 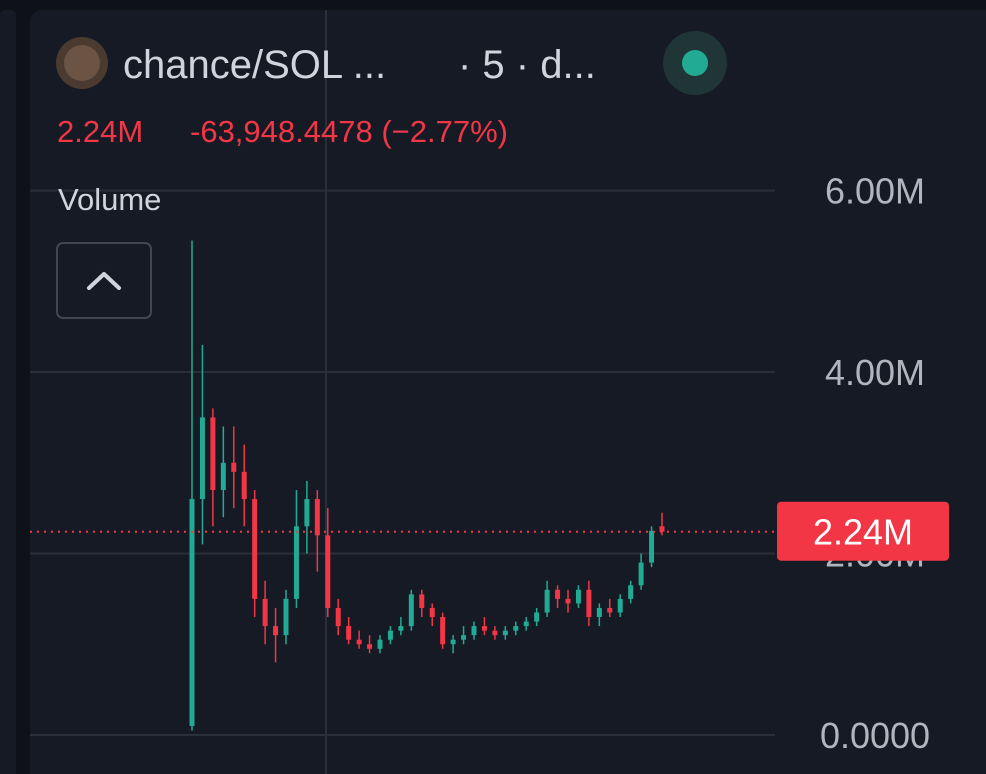 What do you see at coordinates (875, 191) in the screenshot?
I see `y-tick-label: 6.00M` at bounding box center [875, 191].